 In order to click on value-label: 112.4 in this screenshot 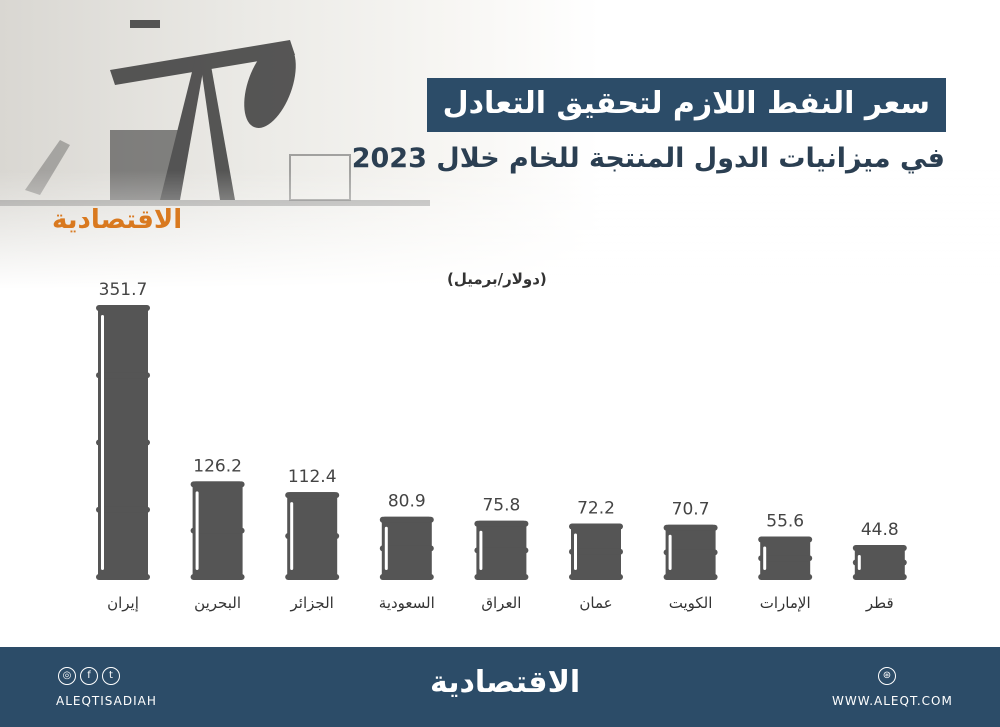, I will do `click(312, 477)`.